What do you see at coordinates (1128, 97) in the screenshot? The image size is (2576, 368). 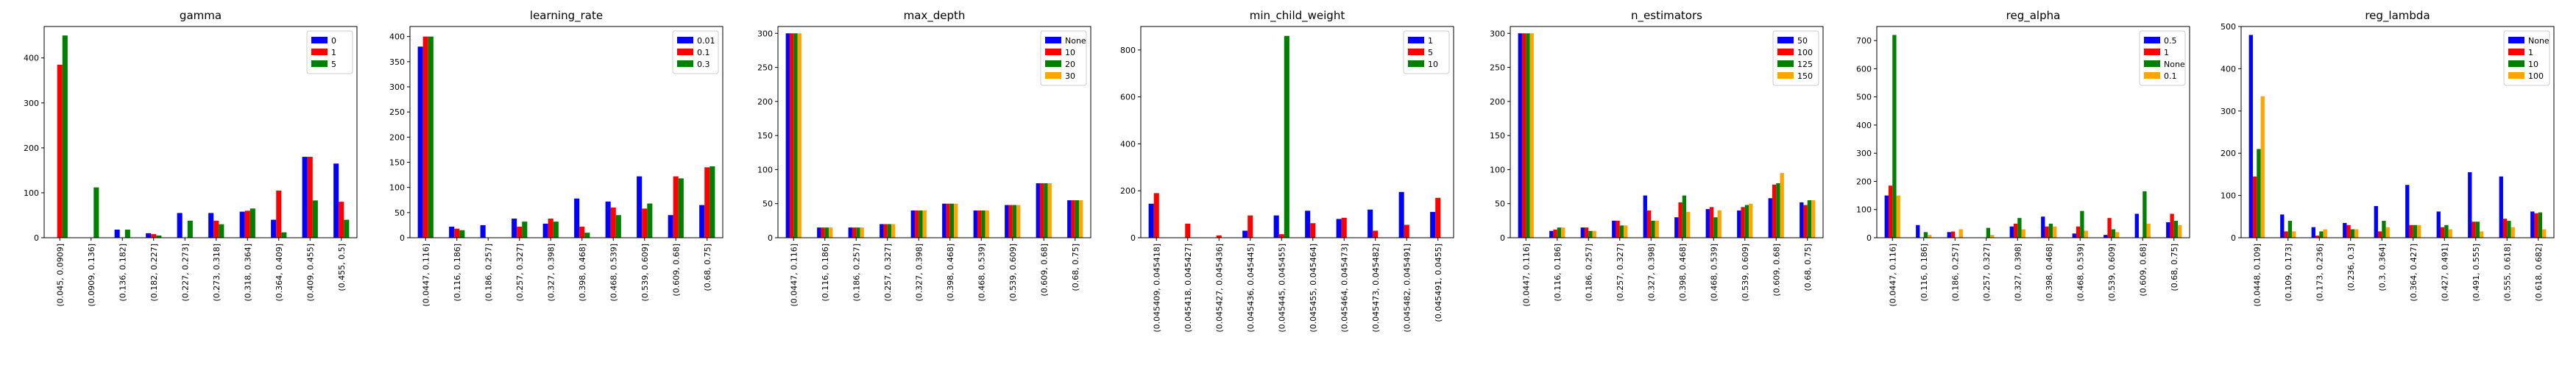 I see `y-tick-label: 600` at bounding box center [1128, 97].